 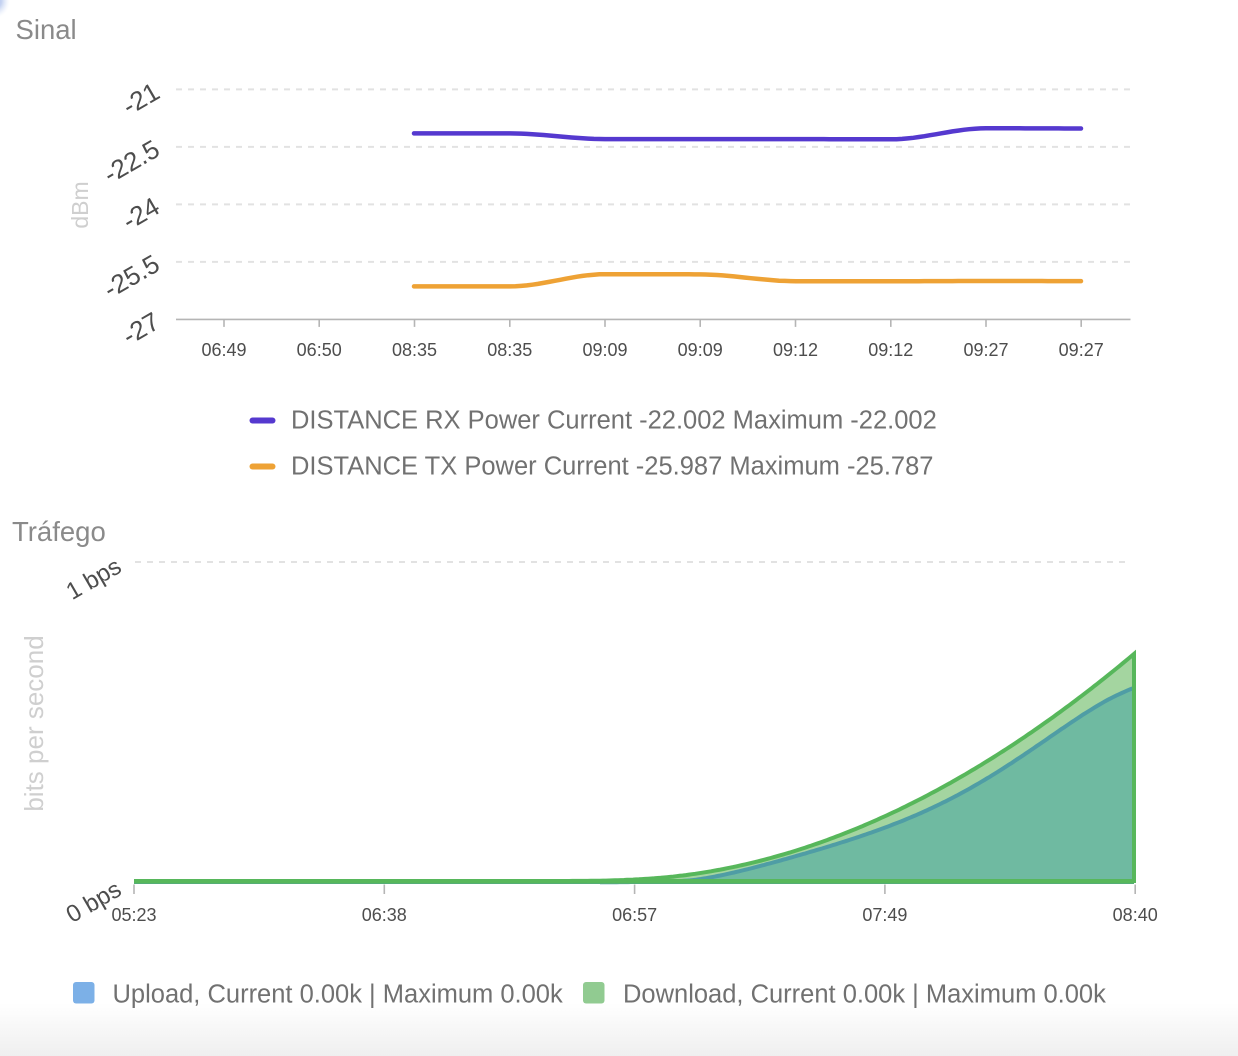 I want to click on svg-text: bits per second, so click(x=34, y=723).